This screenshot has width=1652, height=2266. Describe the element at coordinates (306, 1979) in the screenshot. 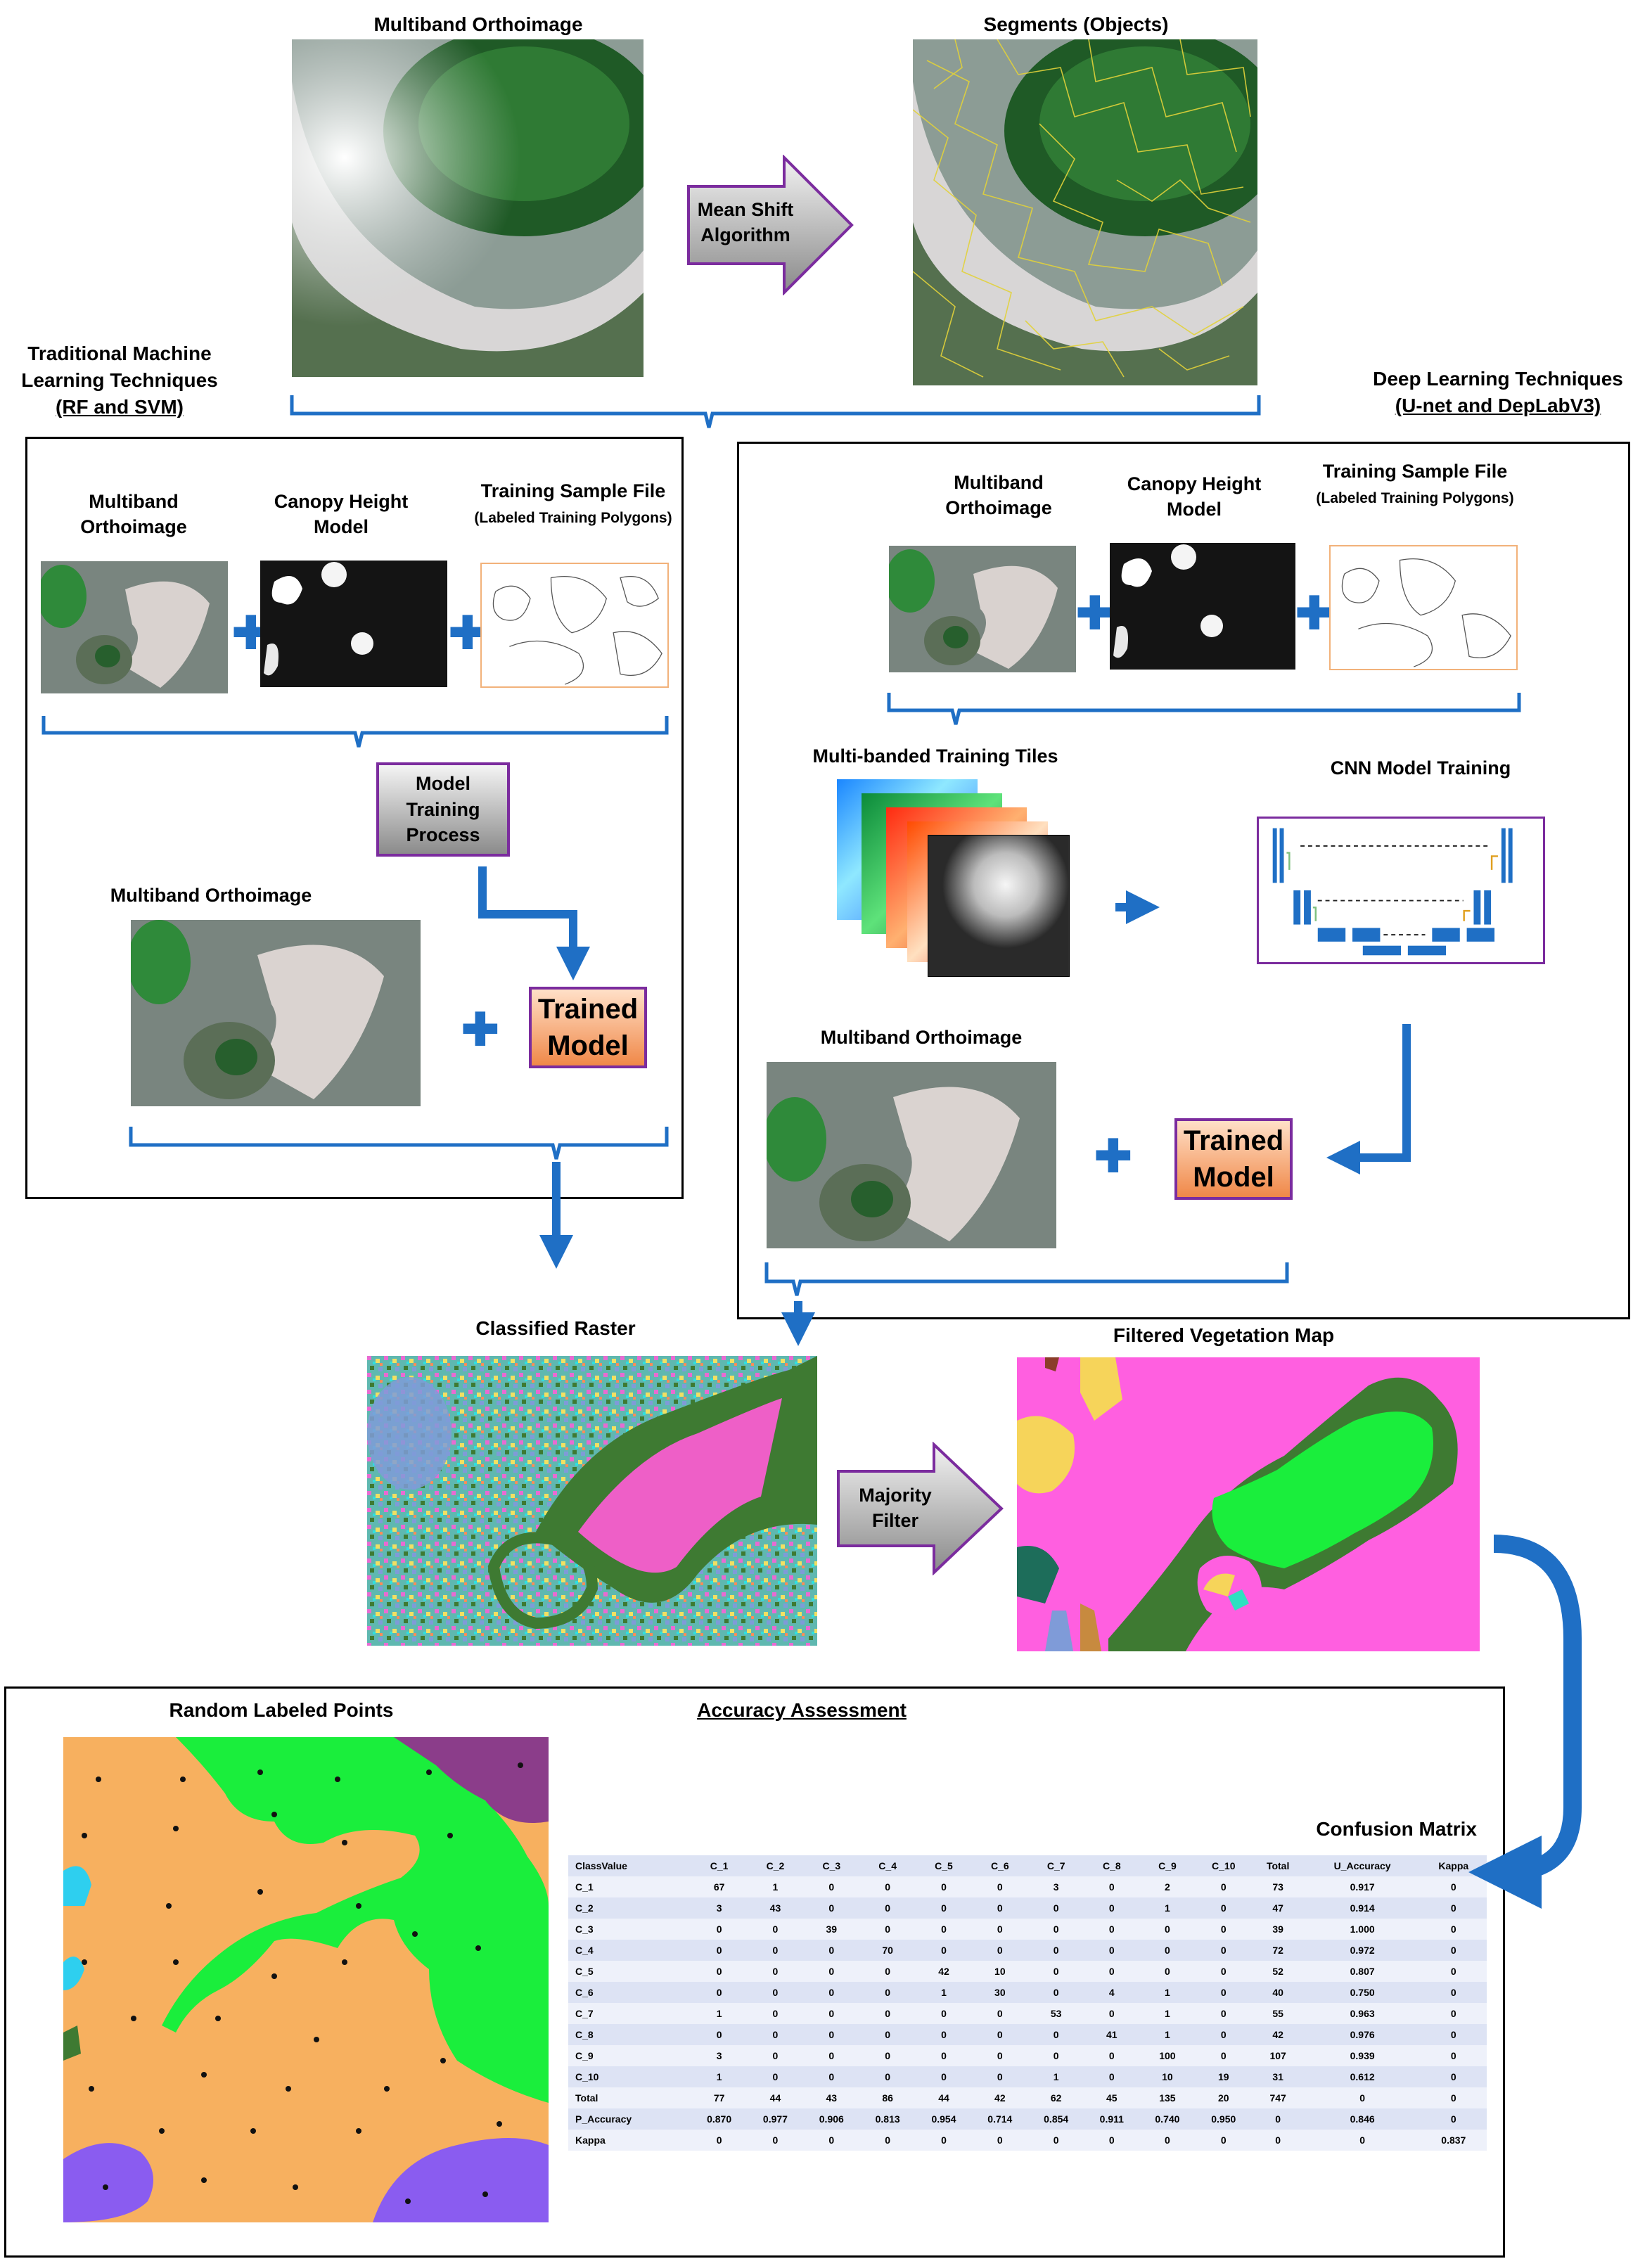

I see `random-points-map` at that location.